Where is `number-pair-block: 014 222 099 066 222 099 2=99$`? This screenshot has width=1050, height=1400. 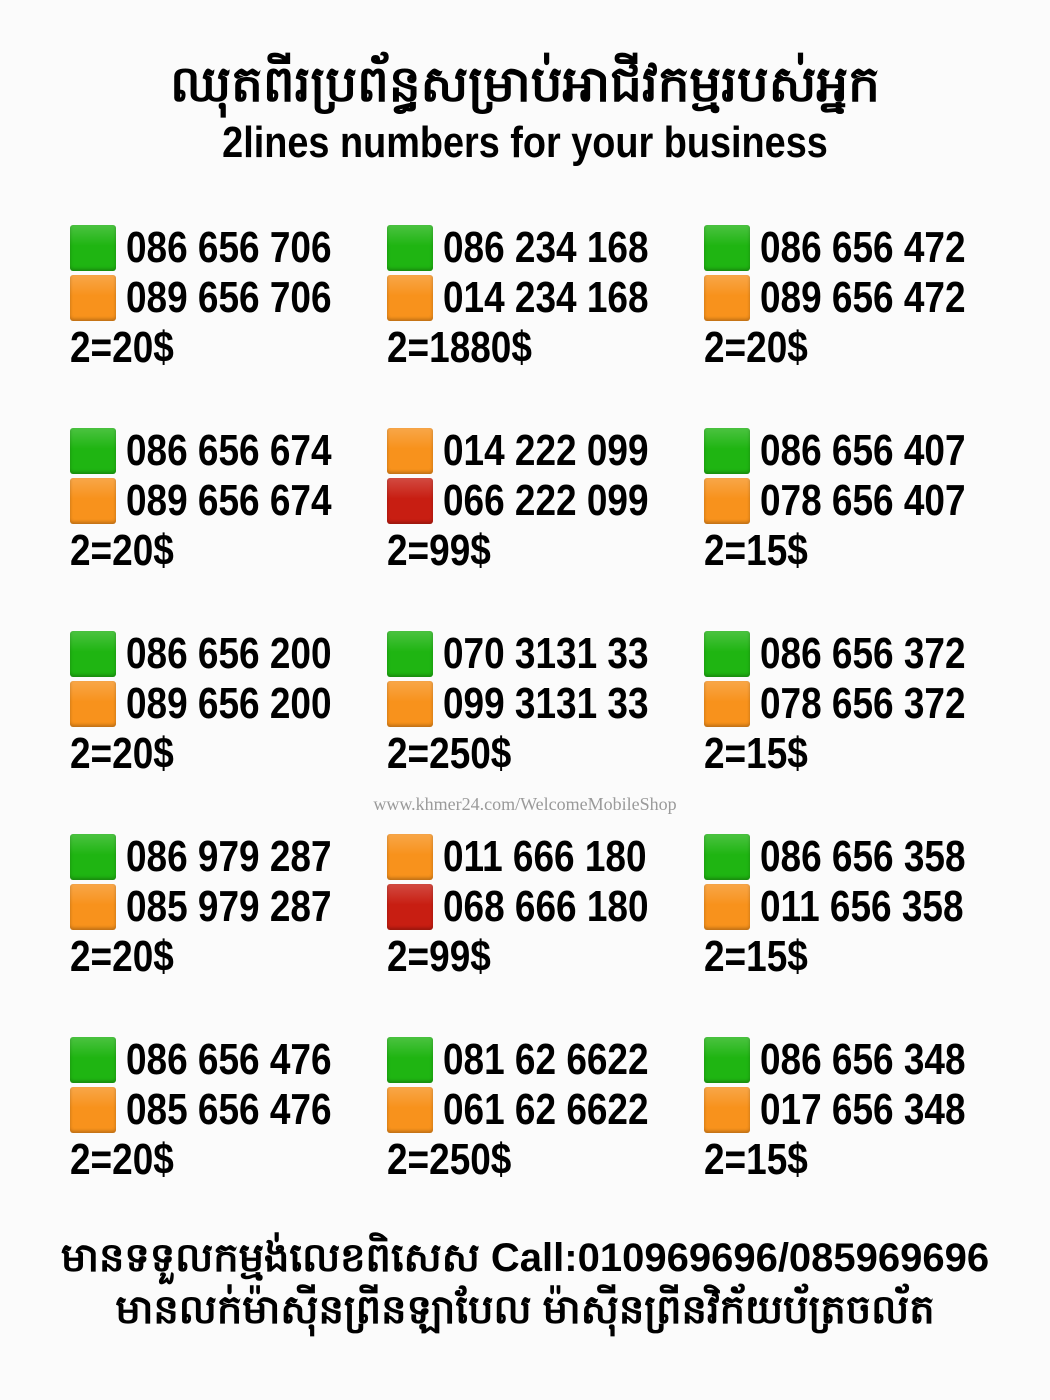
number-pair-block: 014 222 099 066 222 099 2=99$ is located at coordinates (547, 511).